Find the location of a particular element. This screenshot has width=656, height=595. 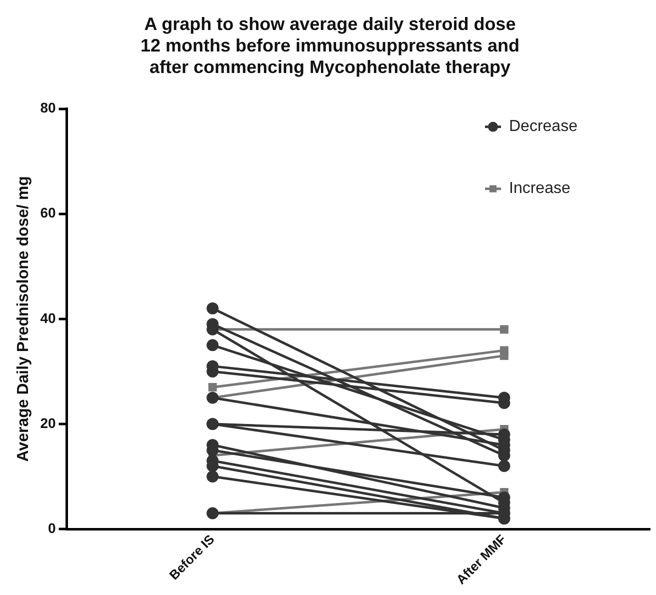

y-tick-label: 20 is located at coordinates (48, 422).